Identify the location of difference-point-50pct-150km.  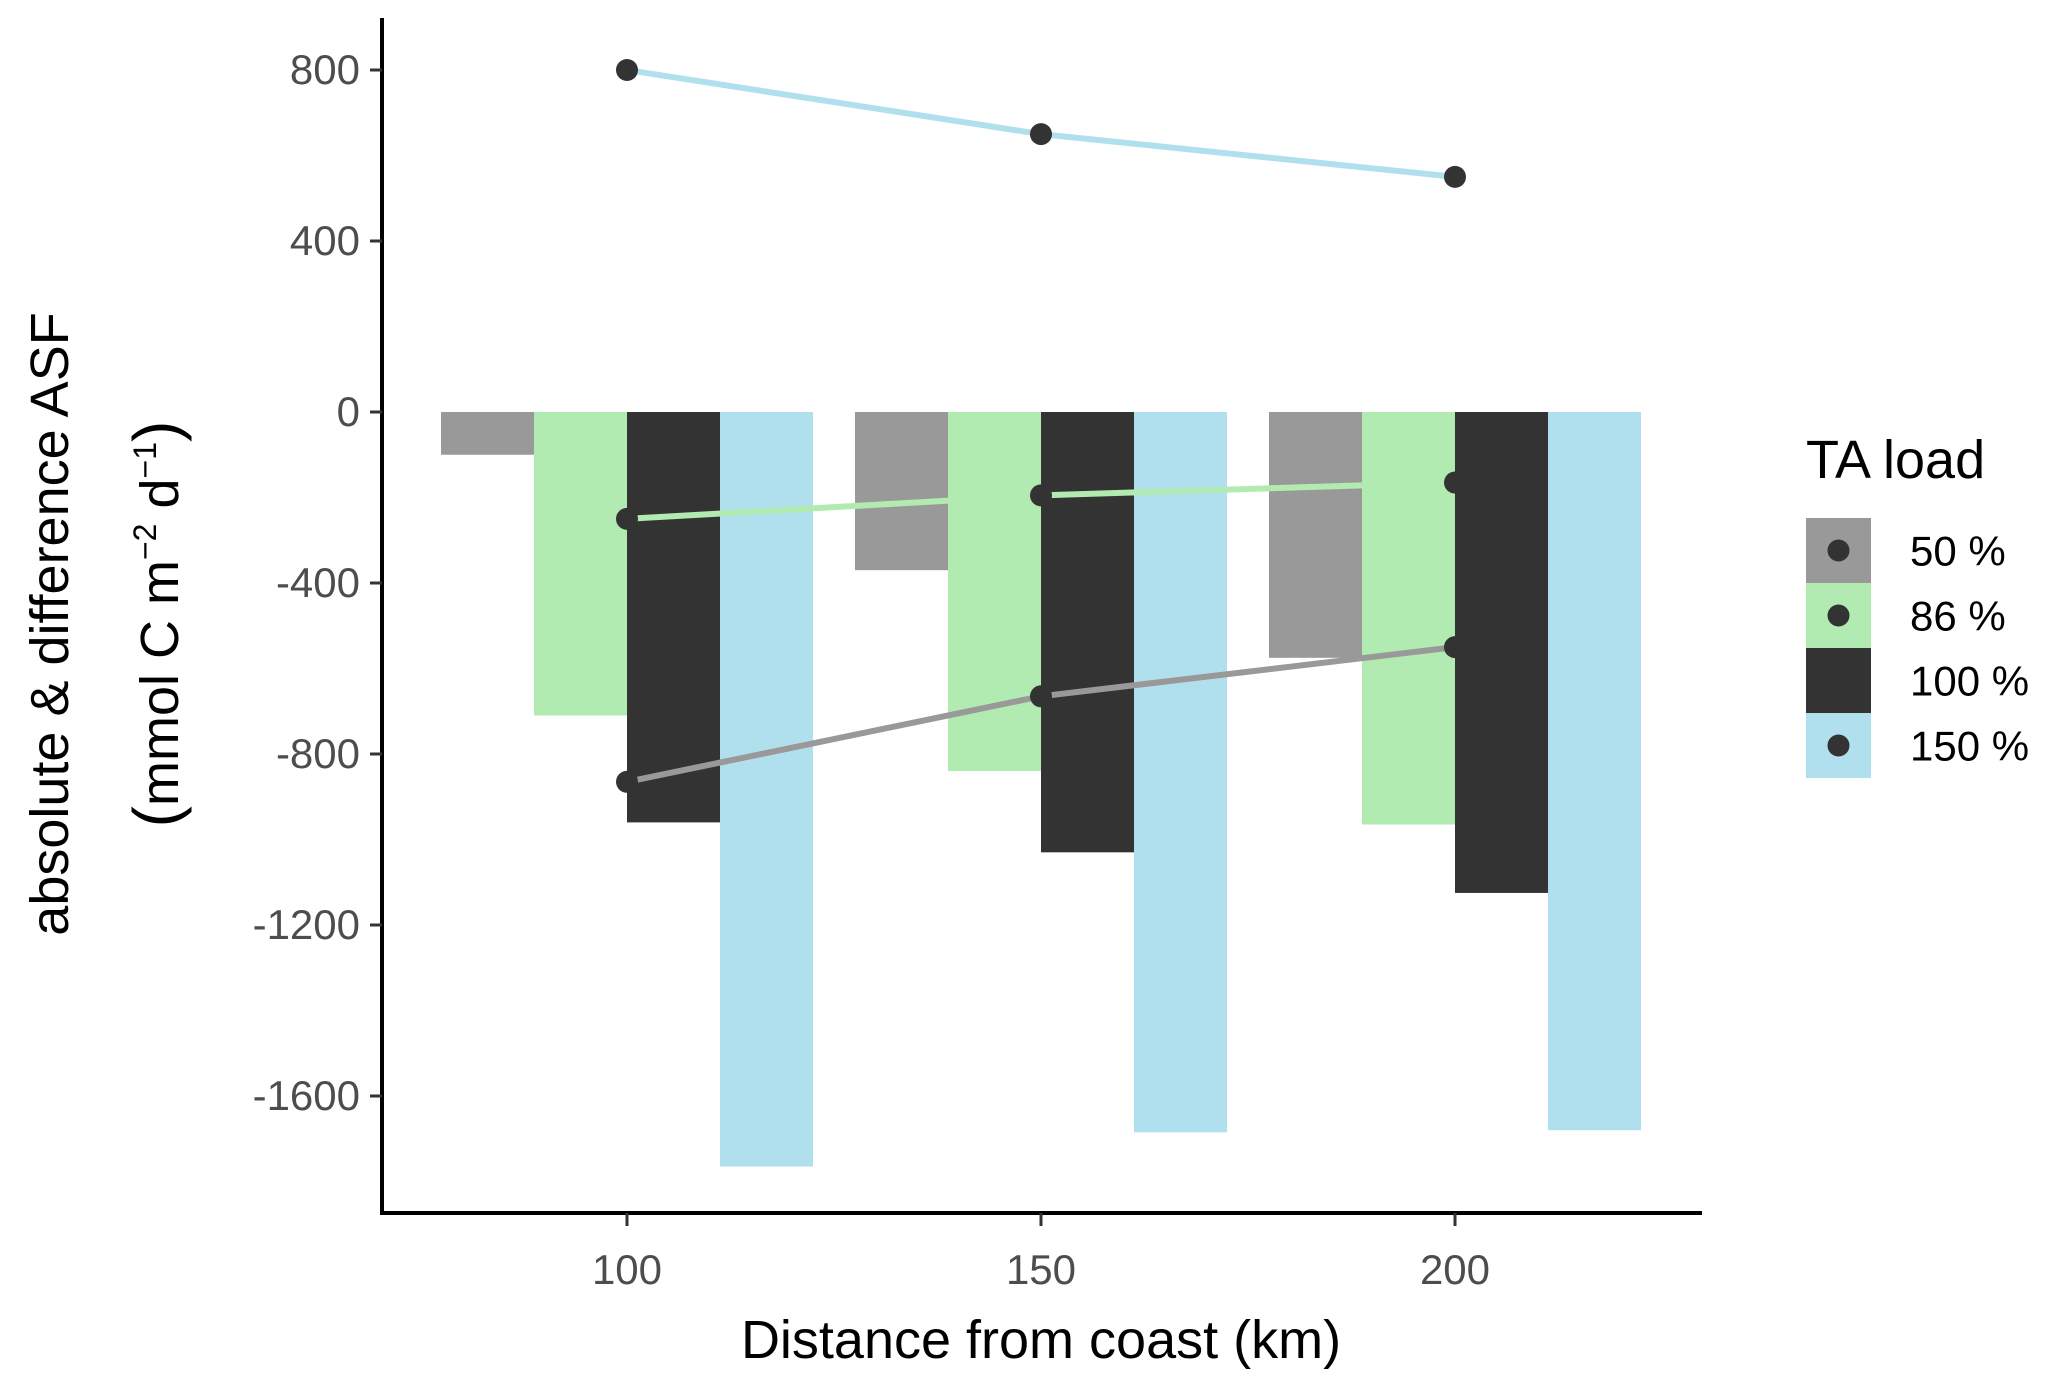
(1041, 696).